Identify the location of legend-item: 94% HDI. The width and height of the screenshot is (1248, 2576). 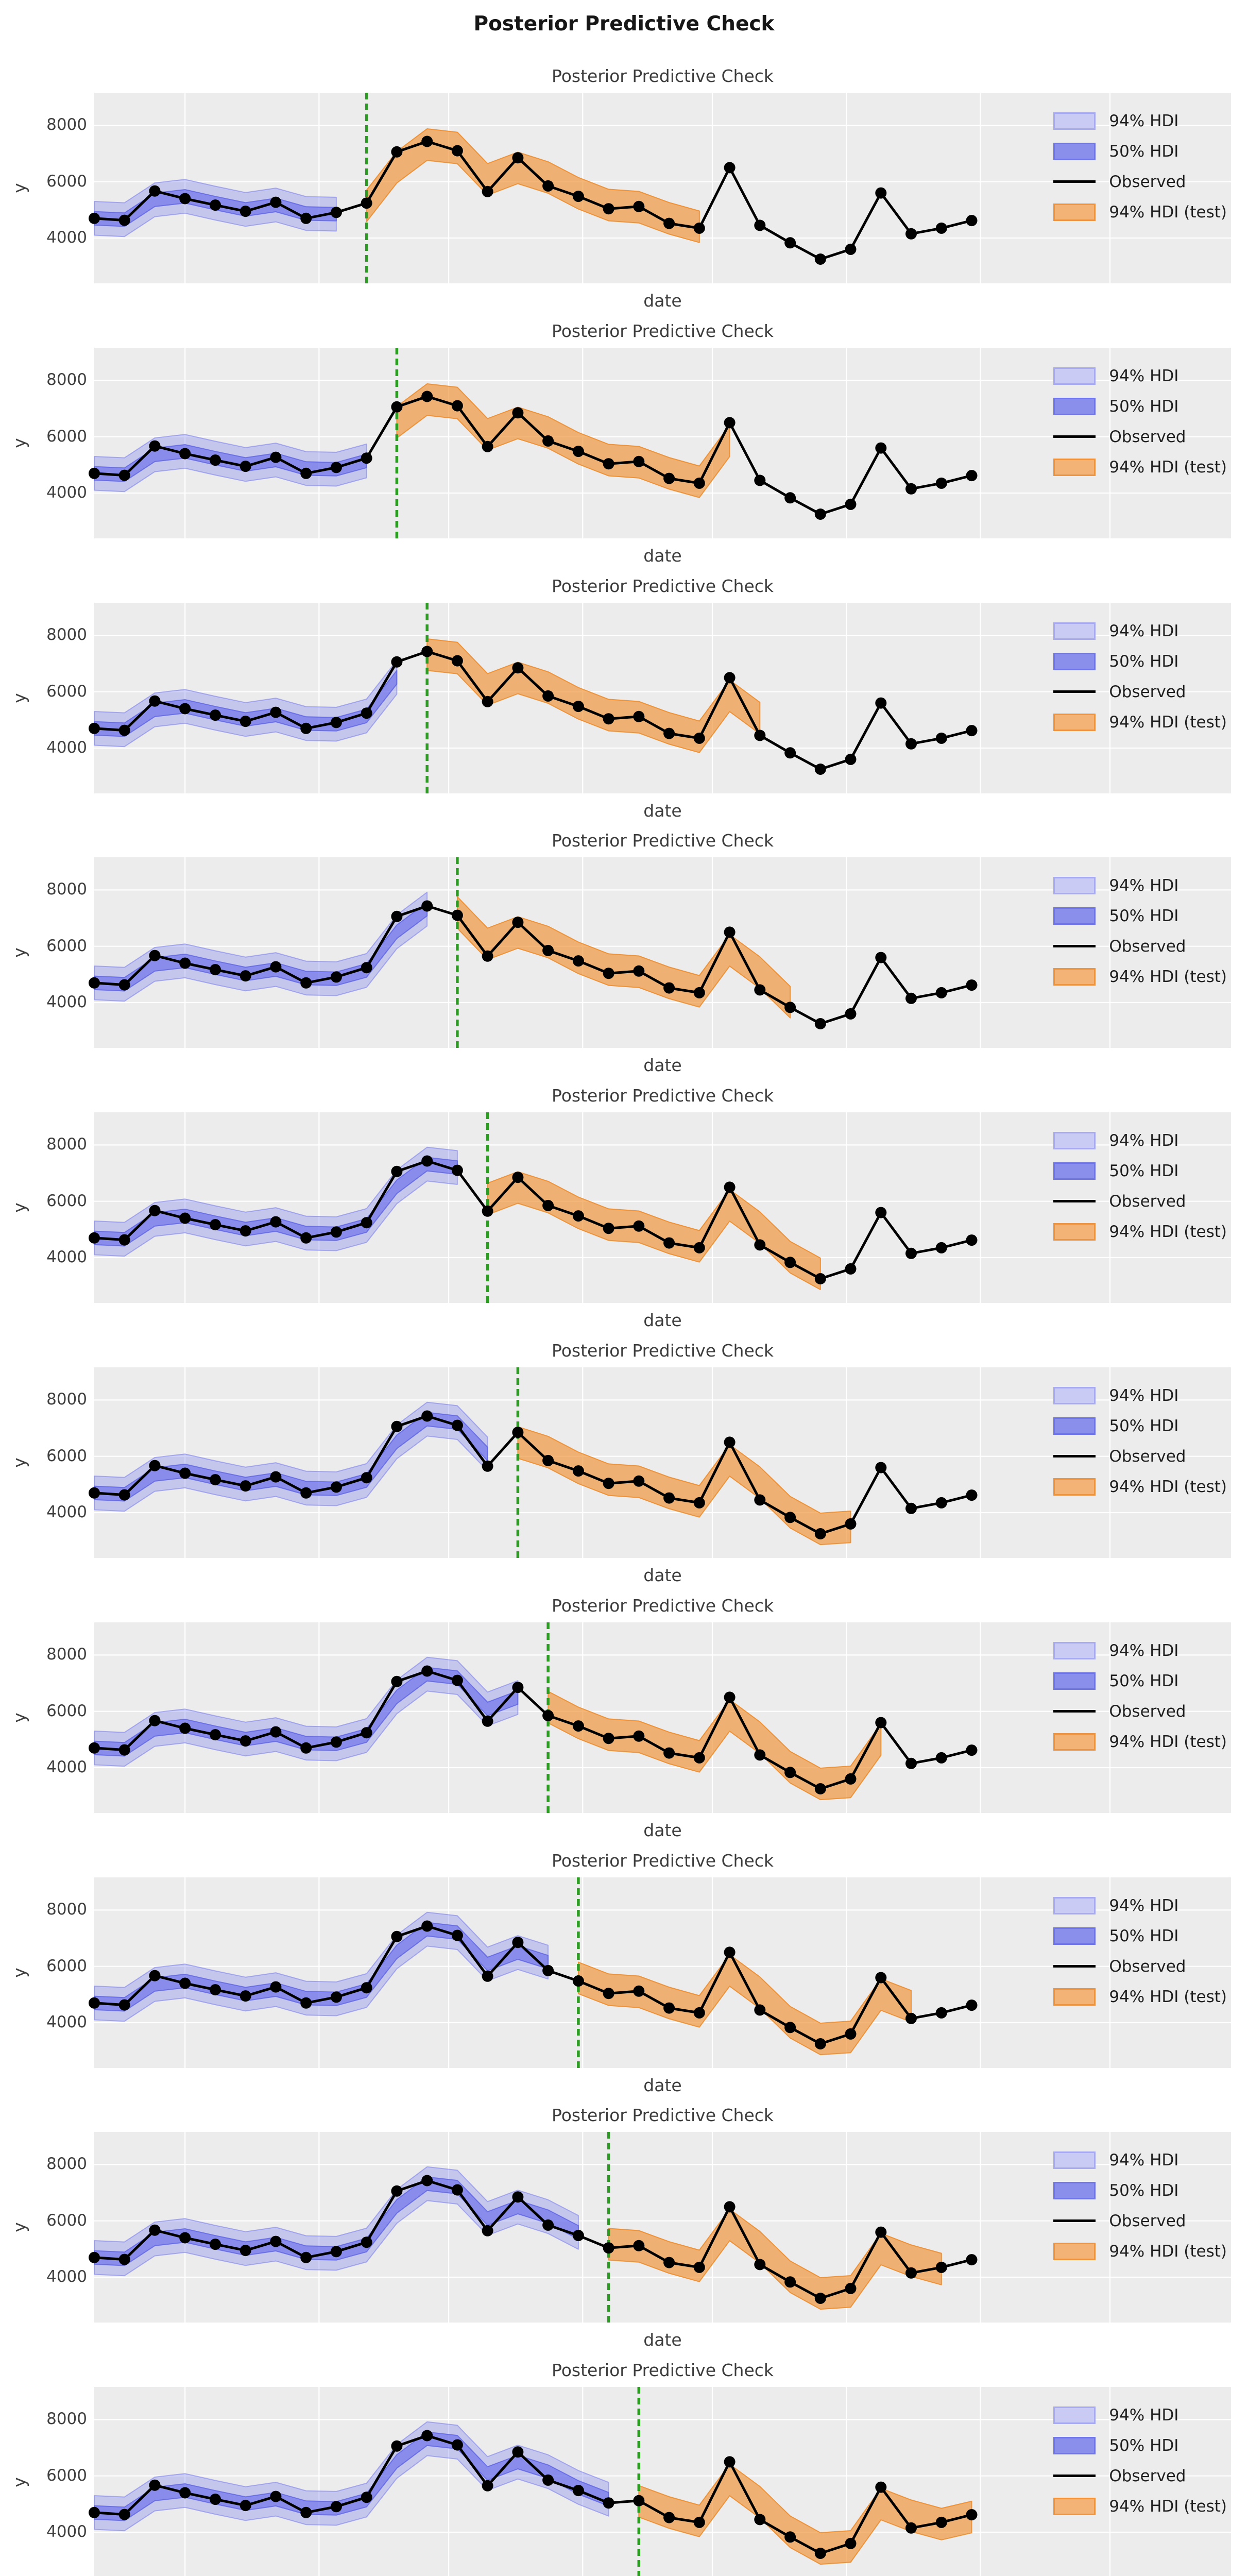
(1140, 885).